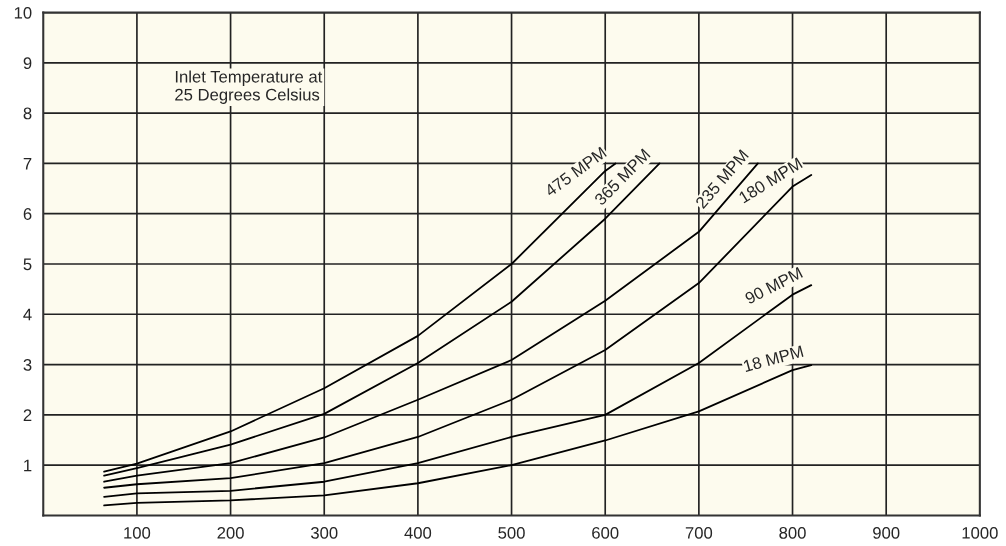  I want to click on y-tick-label: 9, so click(27, 63).